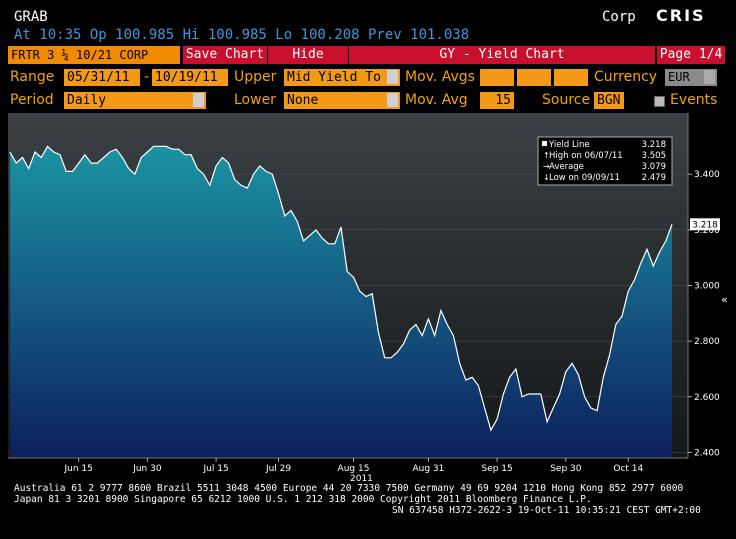  What do you see at coordinates (392, 77) in the screenshot?
I see `upper-dropdown-icon` at bounding box center [392, 77].